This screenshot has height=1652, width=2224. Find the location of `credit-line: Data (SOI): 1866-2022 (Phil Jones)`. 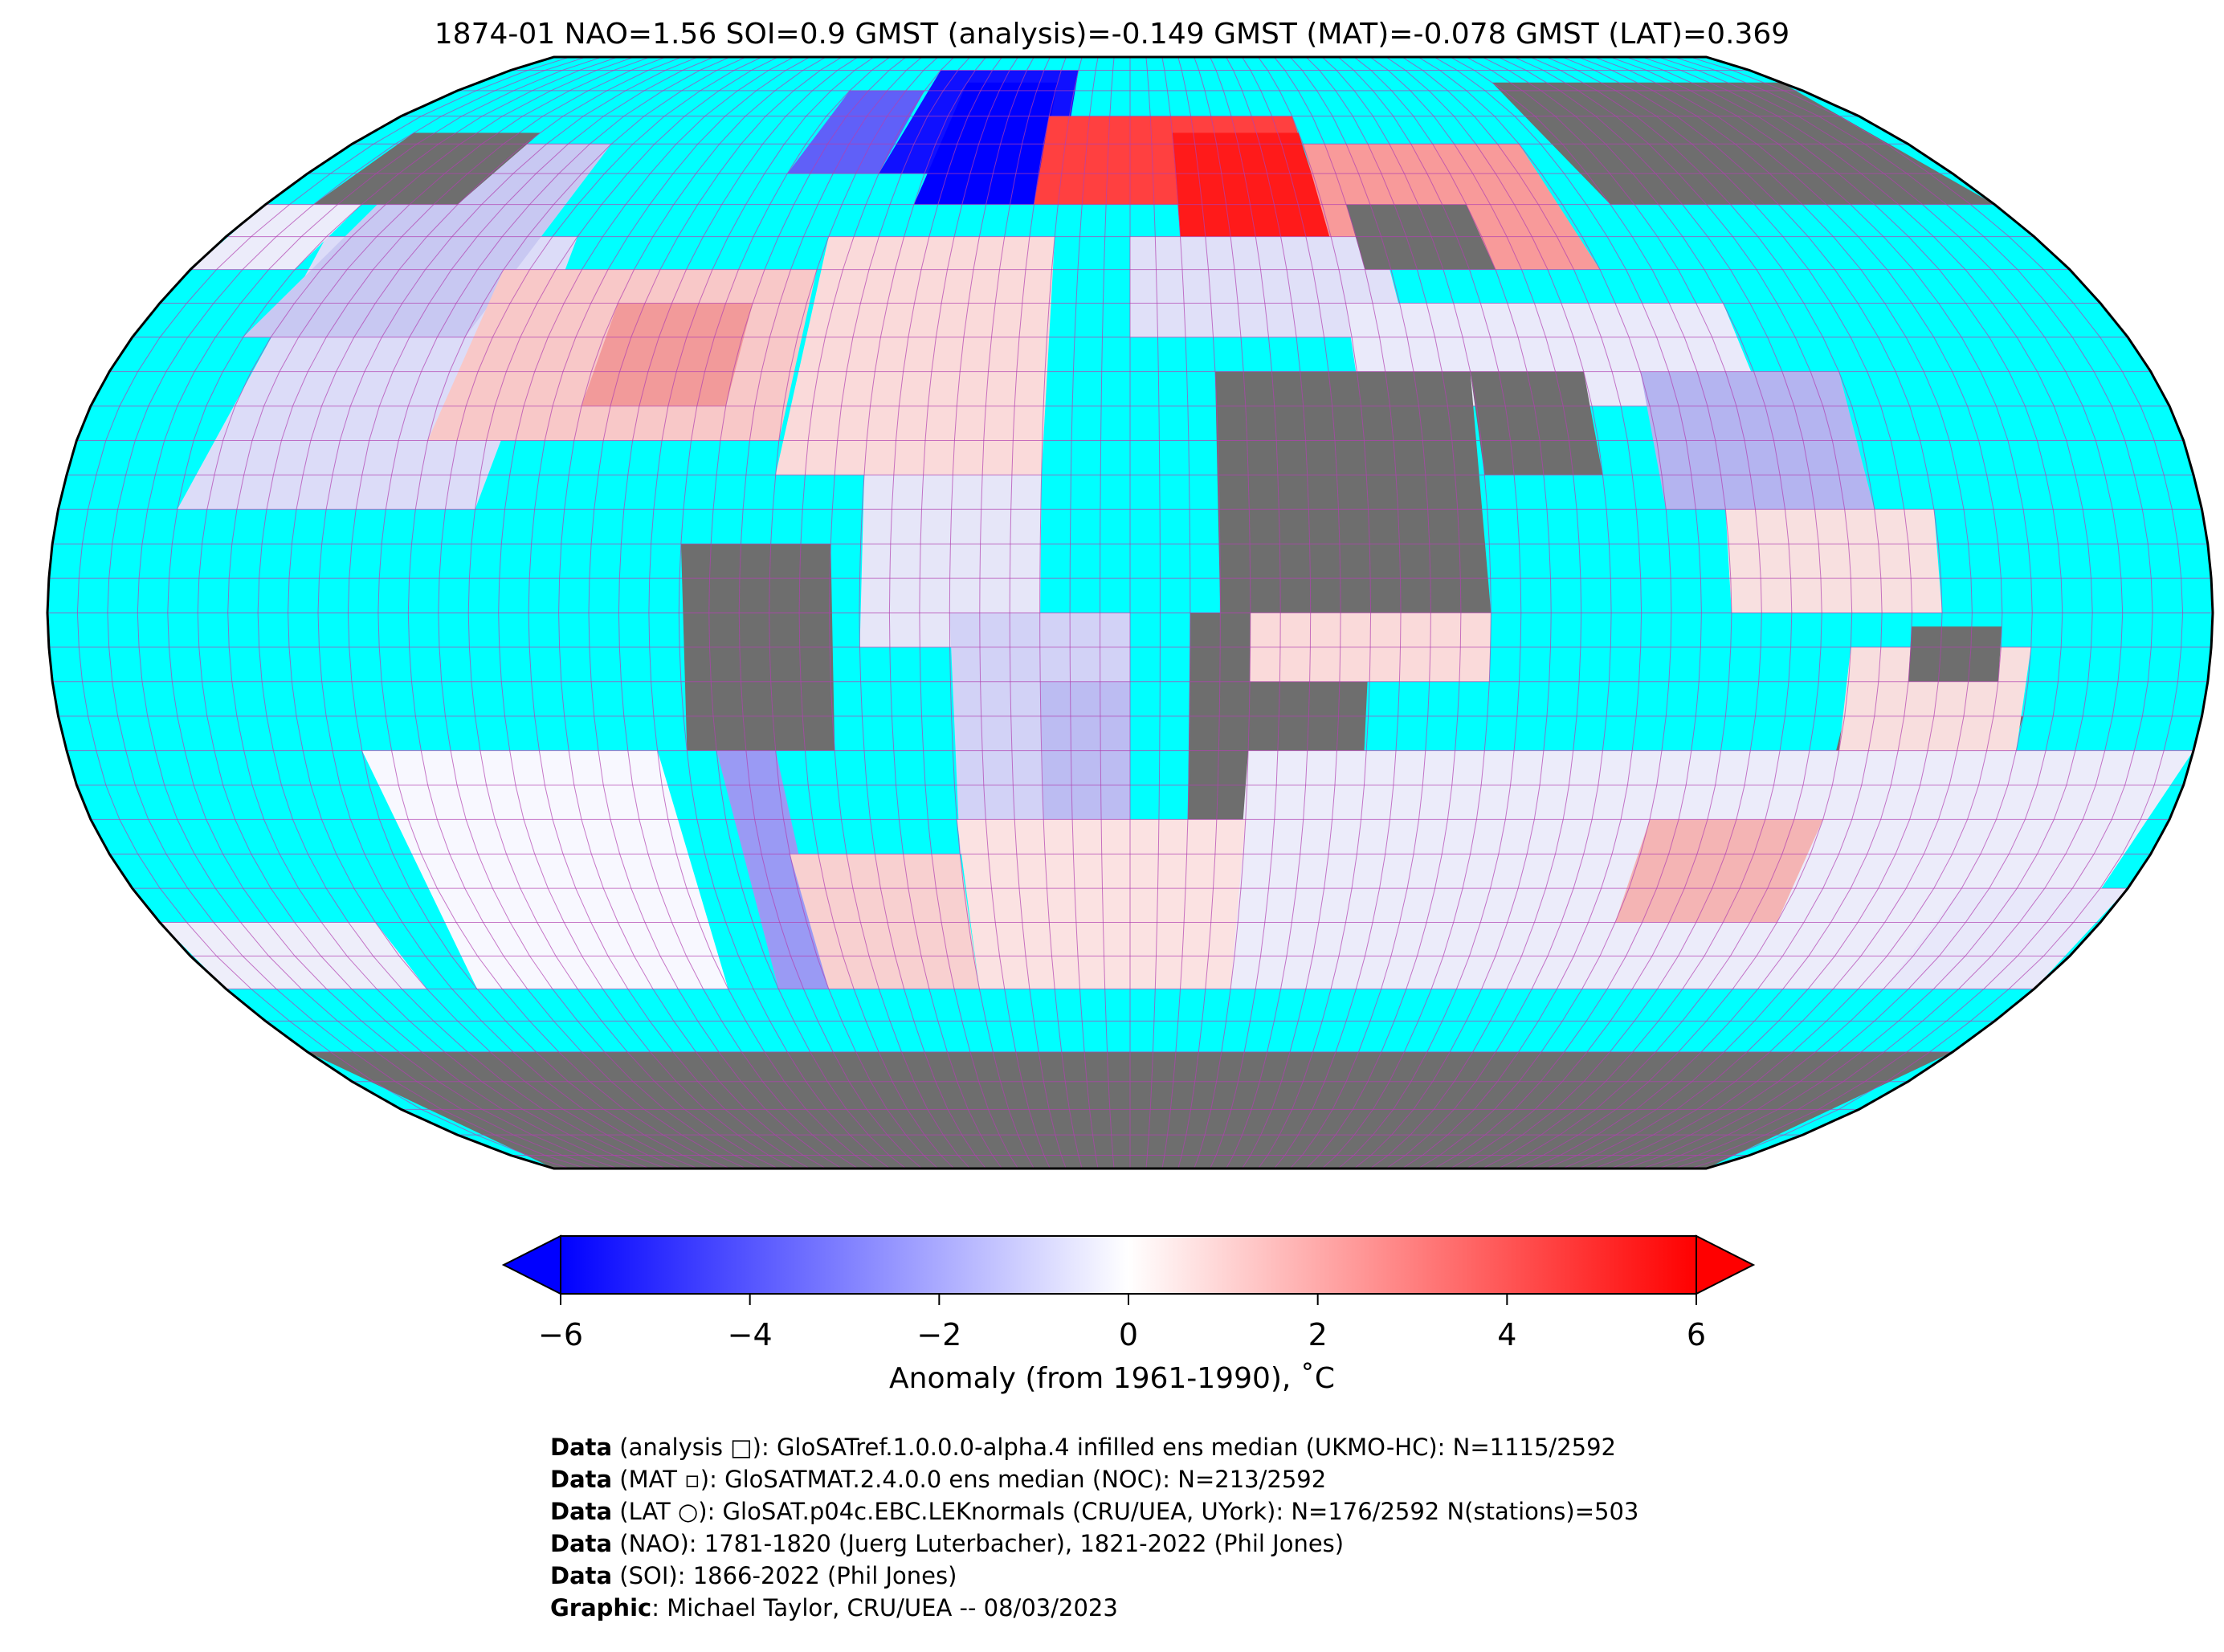

credit-line: Data (SOI): 1866-2022 (Phil Jones) is located at coordinates (753, 1575).